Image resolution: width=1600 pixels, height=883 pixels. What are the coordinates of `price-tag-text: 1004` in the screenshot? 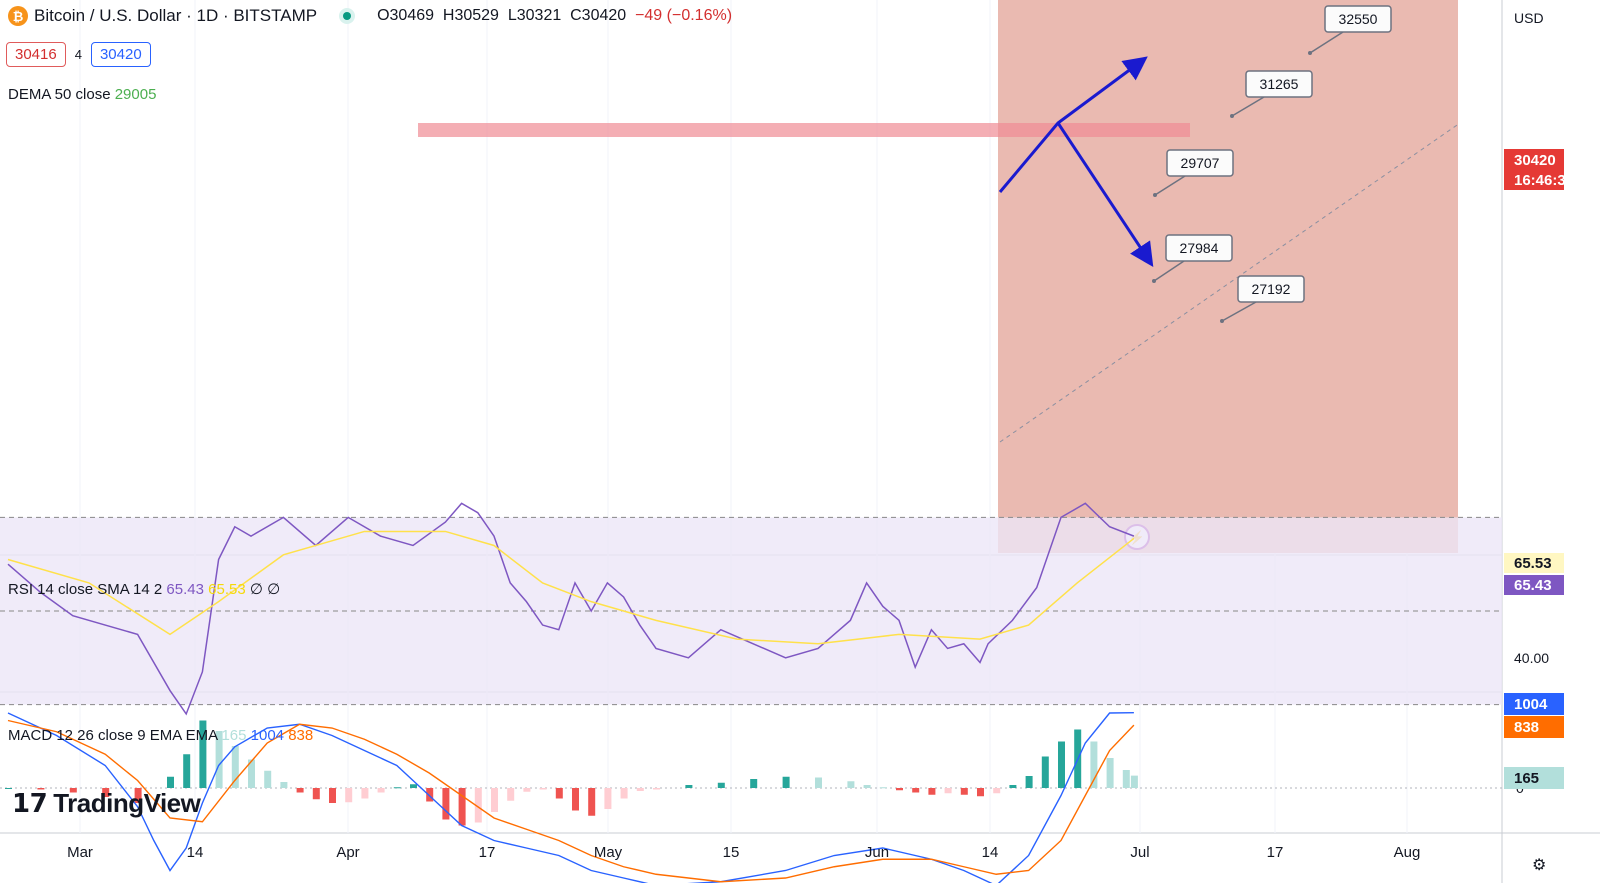 It's located at (1531, 704).